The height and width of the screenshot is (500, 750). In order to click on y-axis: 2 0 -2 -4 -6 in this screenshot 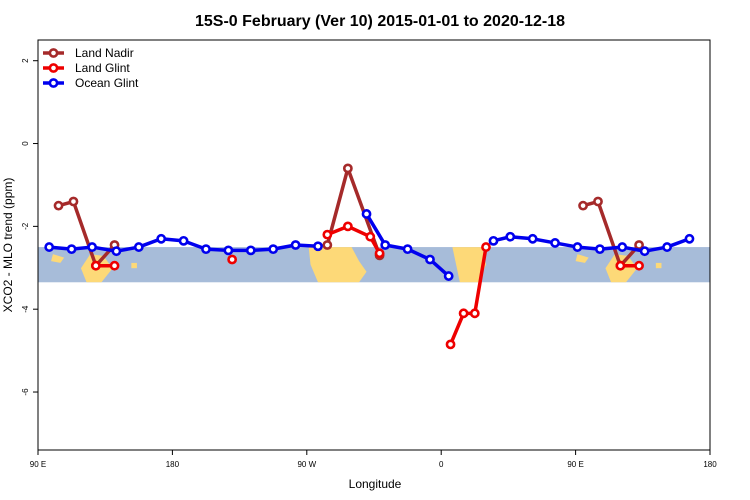, I will do `click(29, 227)`.